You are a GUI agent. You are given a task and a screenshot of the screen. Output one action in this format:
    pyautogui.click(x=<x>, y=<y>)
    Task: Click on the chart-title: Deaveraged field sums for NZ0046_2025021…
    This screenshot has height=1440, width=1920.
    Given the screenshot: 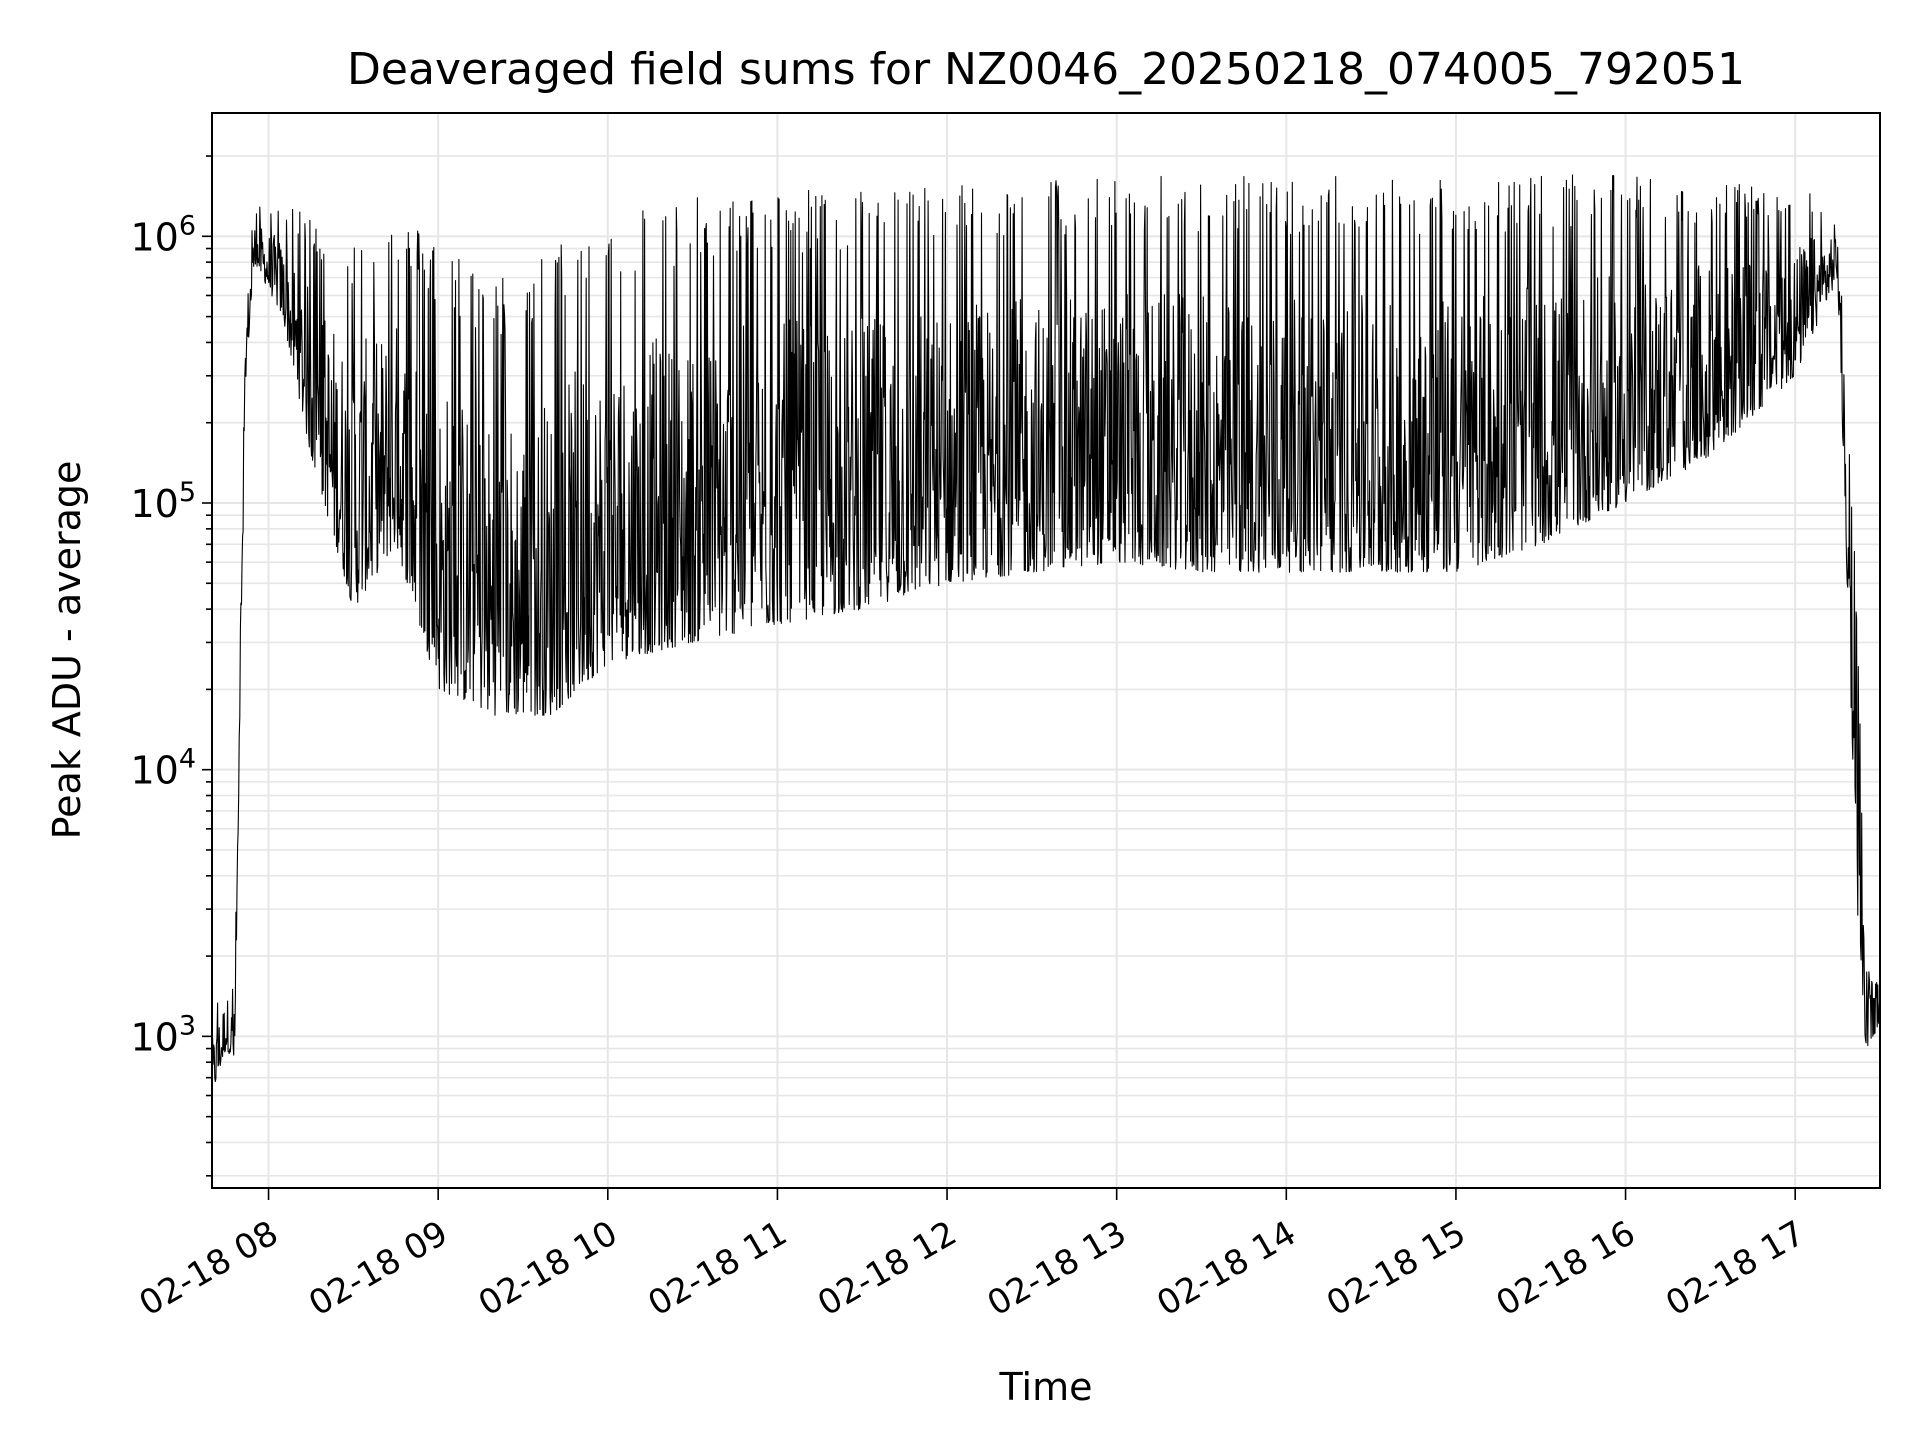 What is the action you would take?
    pyautogui.click(x=1046, y=69)
    